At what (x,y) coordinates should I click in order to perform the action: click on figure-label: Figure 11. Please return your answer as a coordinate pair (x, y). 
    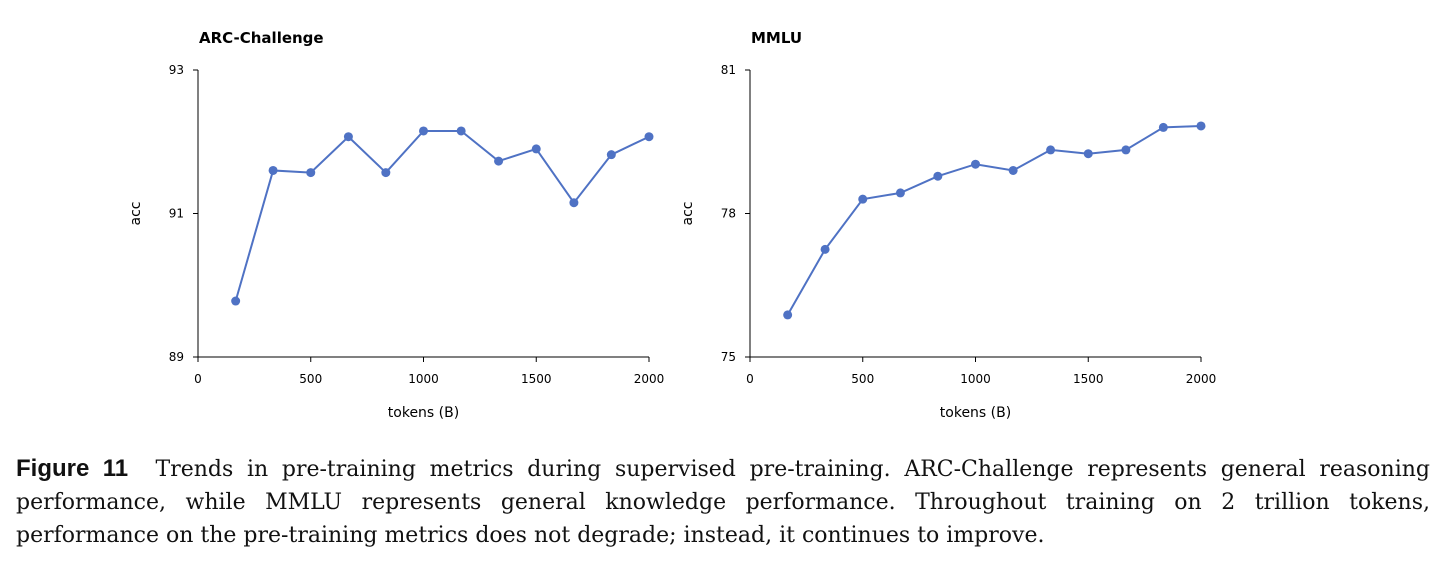
    Looking at the image, I should click on (72, 468).